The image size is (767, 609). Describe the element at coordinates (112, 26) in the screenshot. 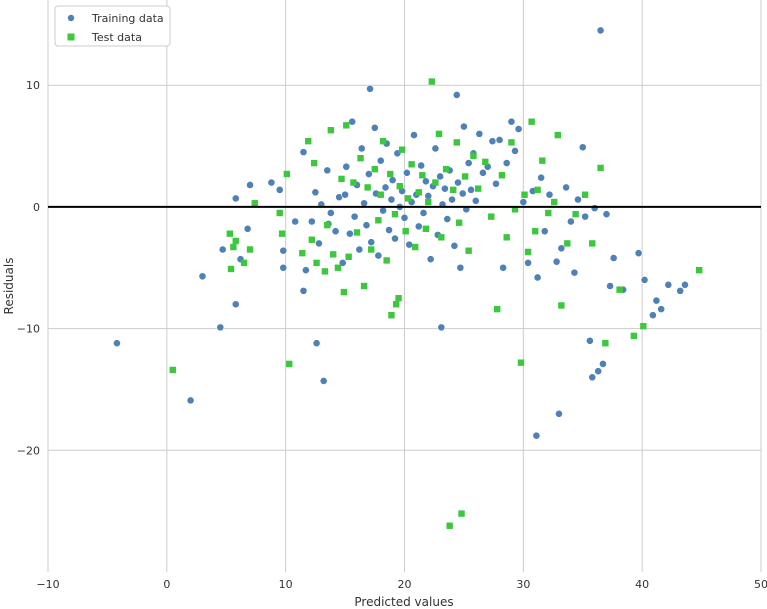

I see `legend-box` at that location.